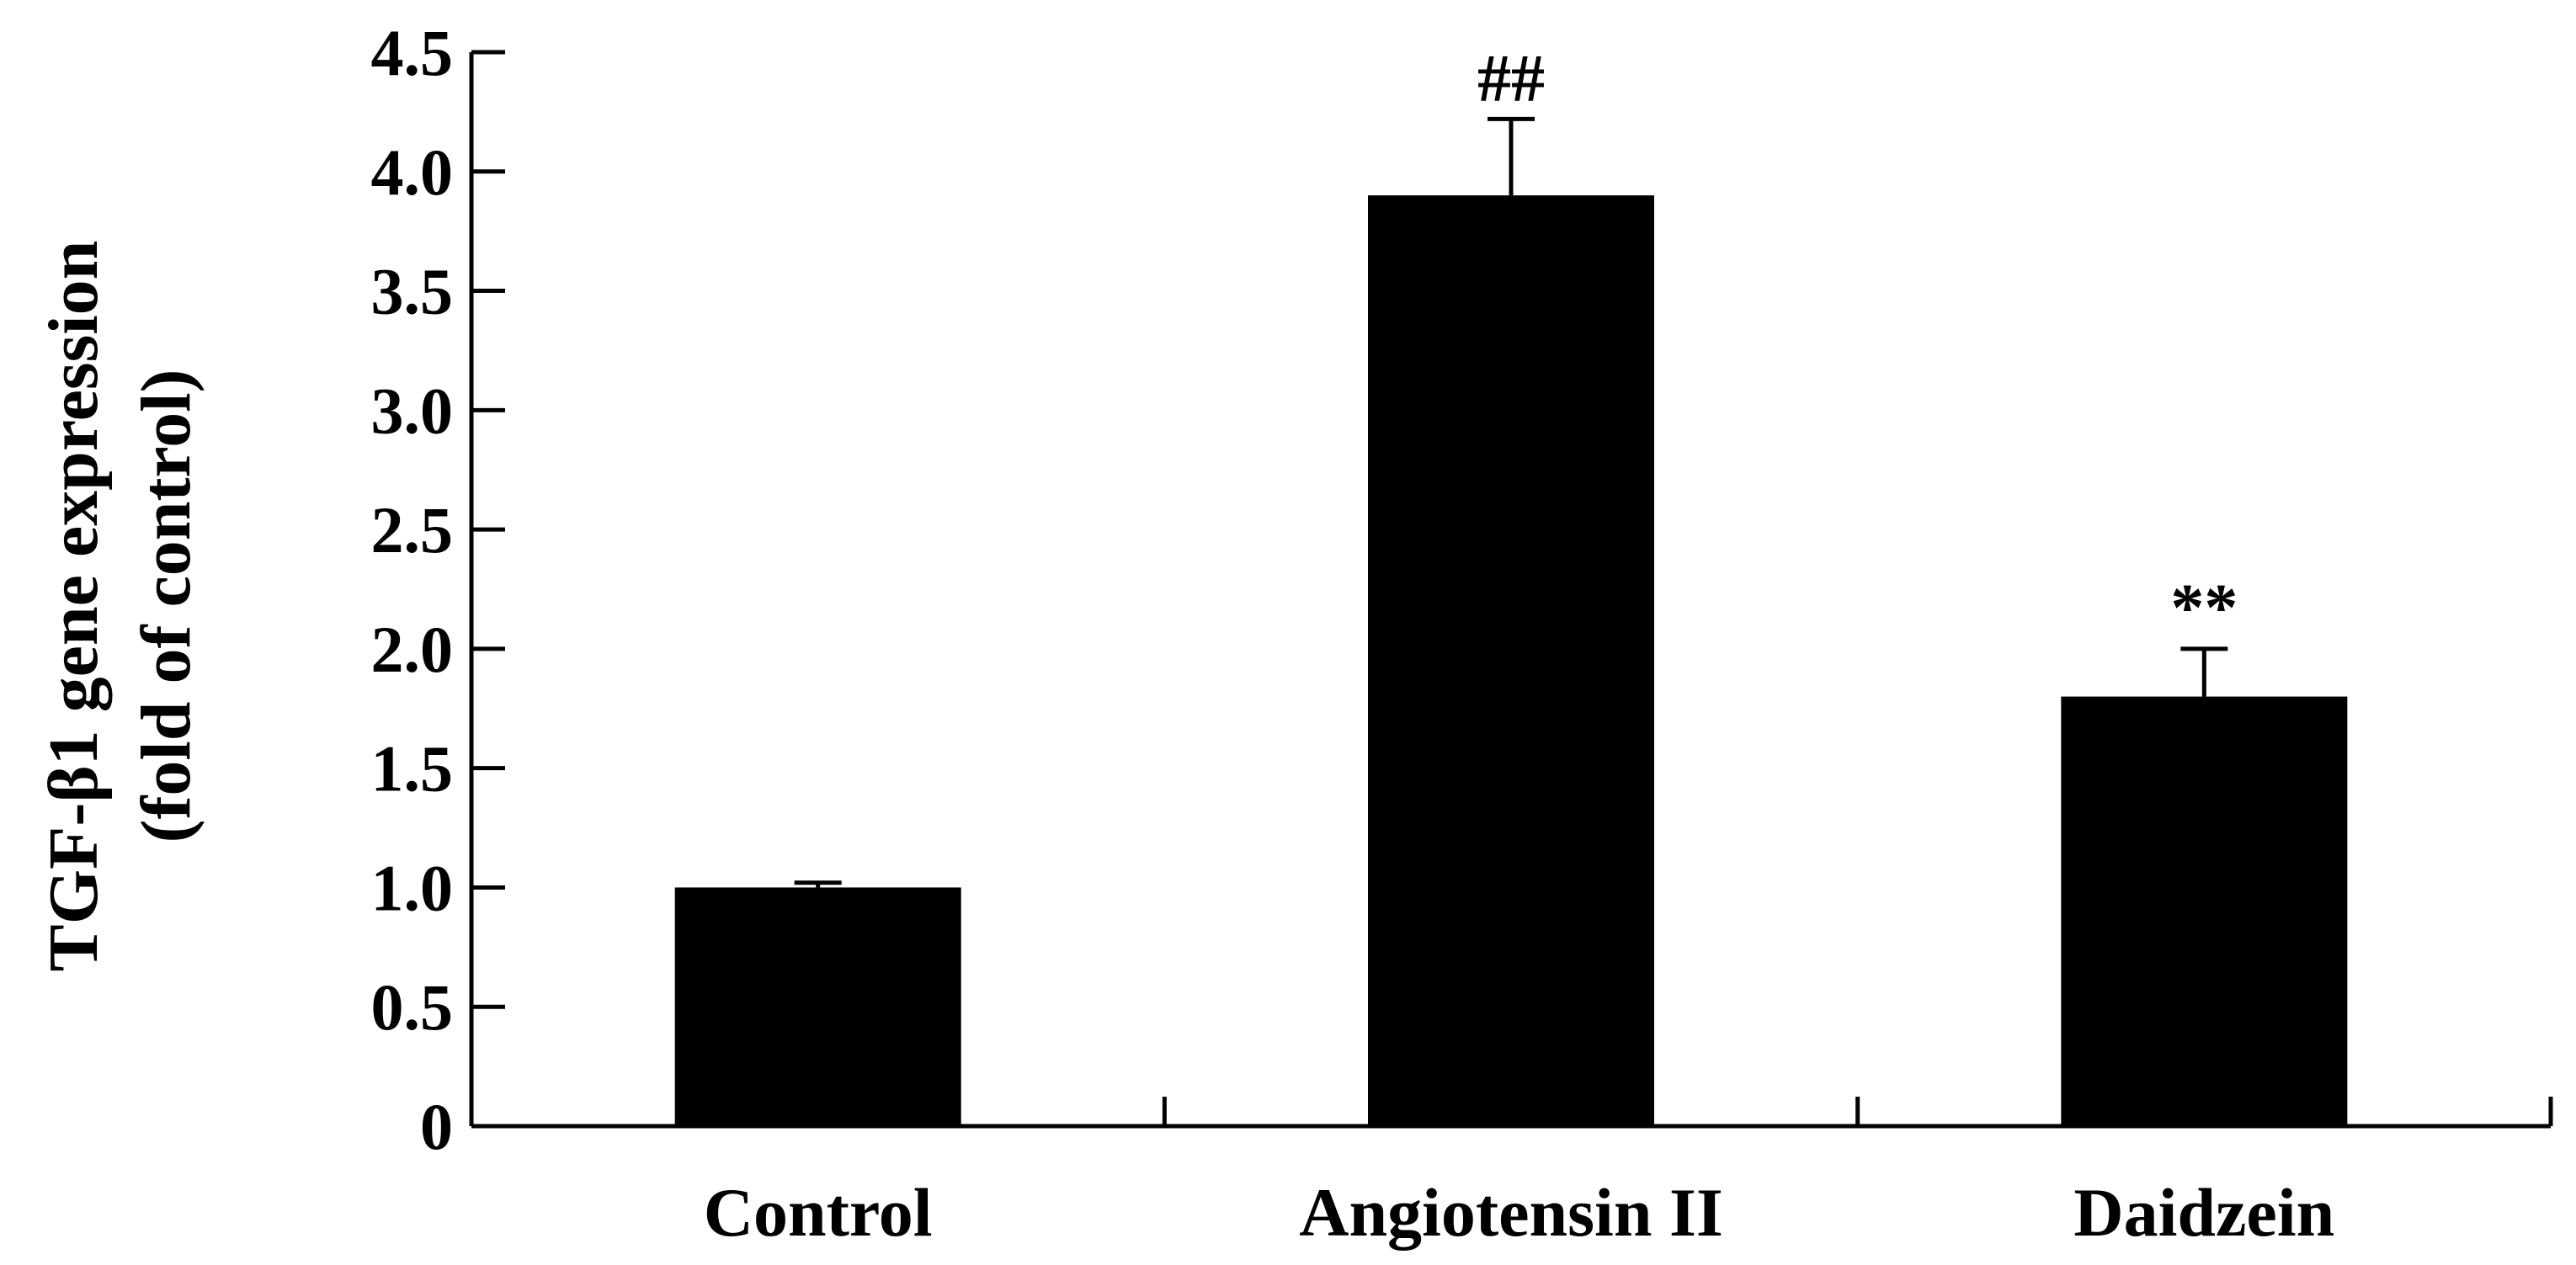 The width and height of the screenshot is (2576, 1265). What do you see at coordinates (437, 1127) in the screenshot?
I see `y-tick-label: 0` at bounding box center [437, 1127].